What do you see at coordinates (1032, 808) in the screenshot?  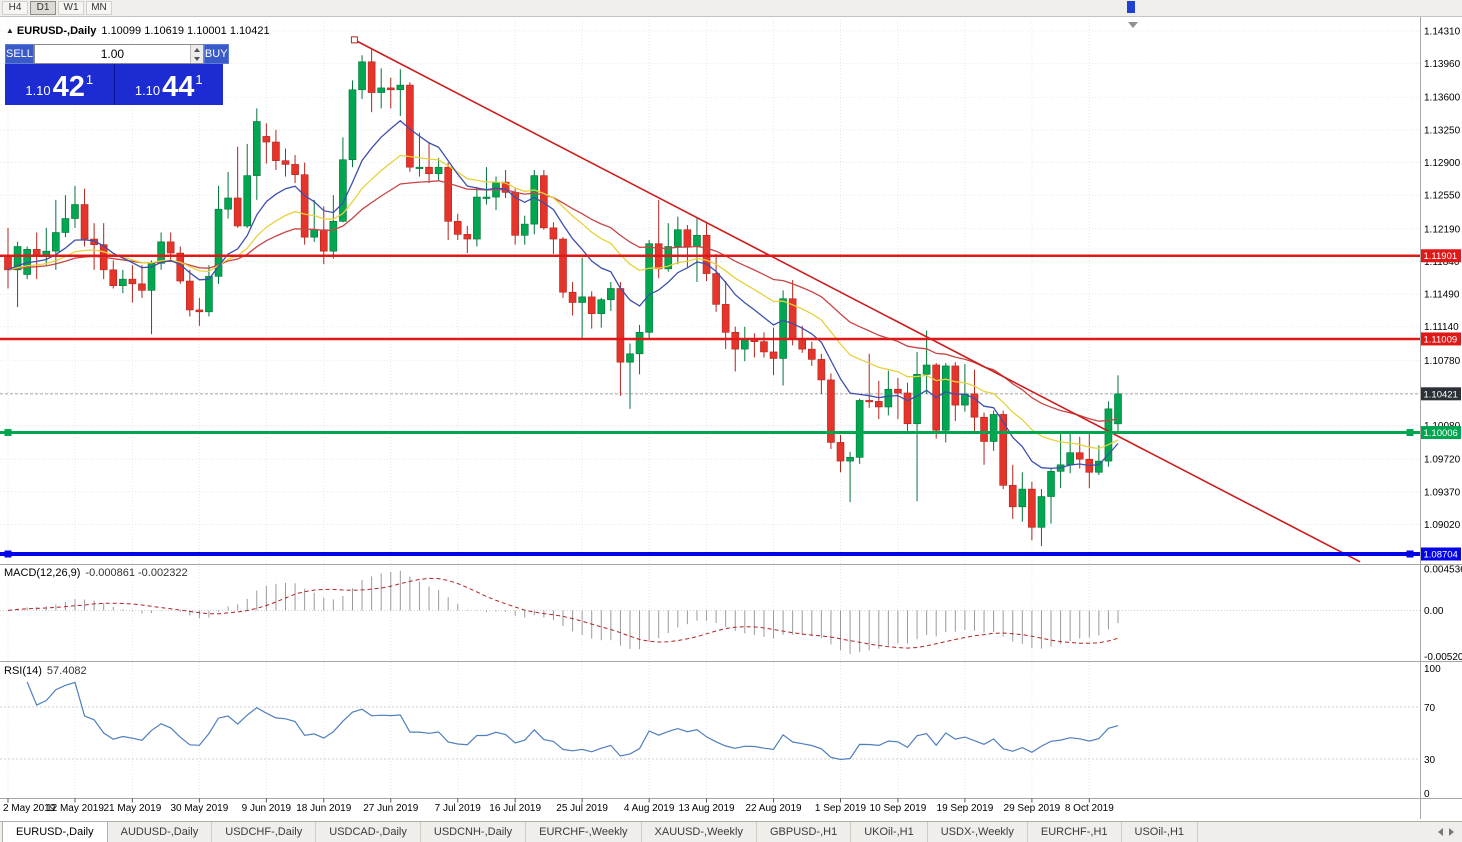 I see `svg-text: 29 Sep 2019` at bounding box center [1032, 808].